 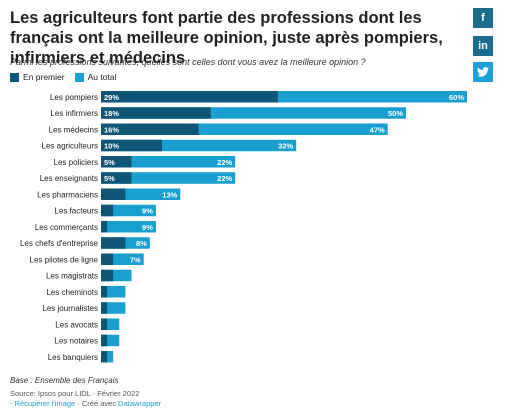 I want to click on facebook-share-button: f, so click(x=483, y=18).